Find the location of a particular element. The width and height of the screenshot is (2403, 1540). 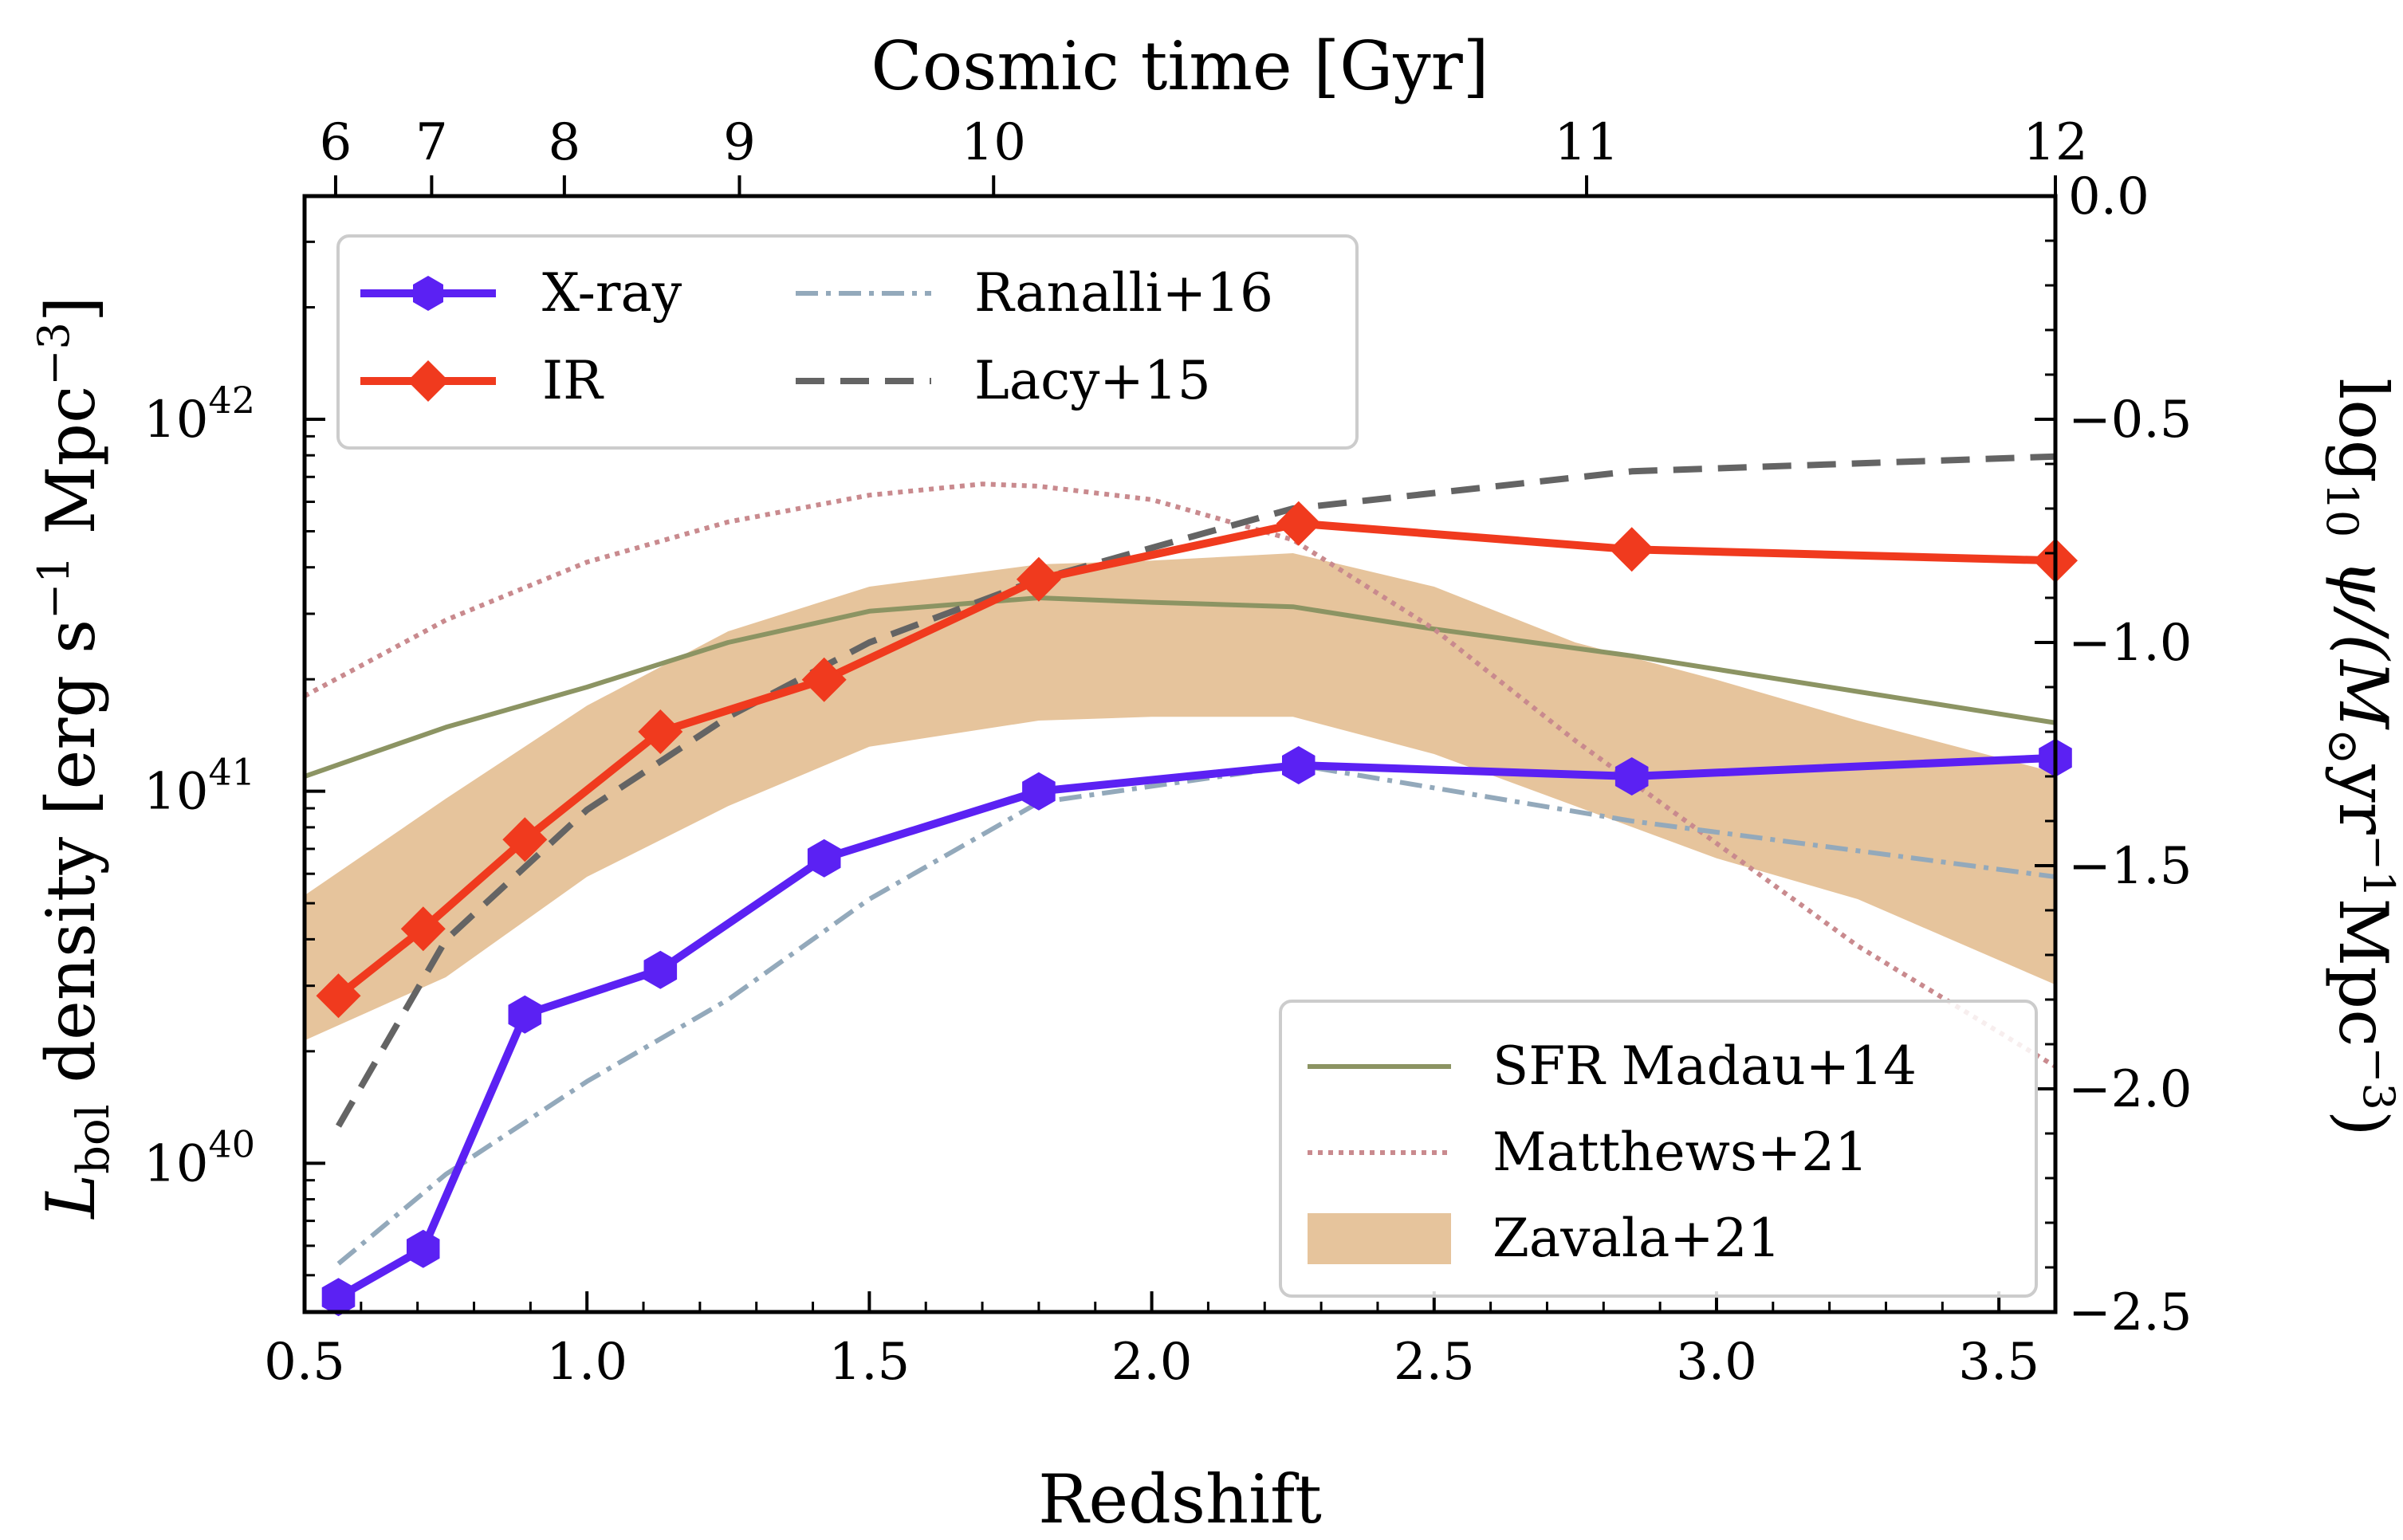

x-tick-label: 3.0 is located at coordinates (1716, 1362).